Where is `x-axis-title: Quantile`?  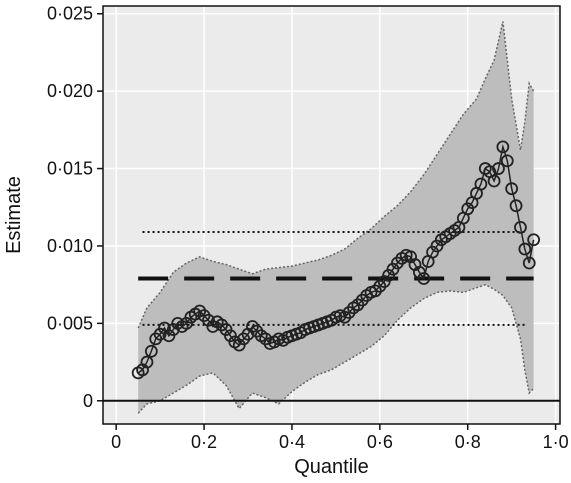
x-axis-title: Quantile is located at coordinates (331, 467).